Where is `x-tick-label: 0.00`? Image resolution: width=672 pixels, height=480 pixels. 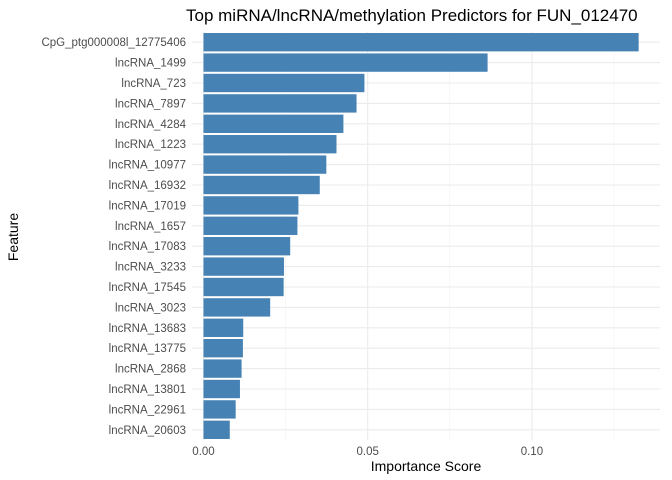
x-tick-label: 0.00 is located at coordinates (203, 452).